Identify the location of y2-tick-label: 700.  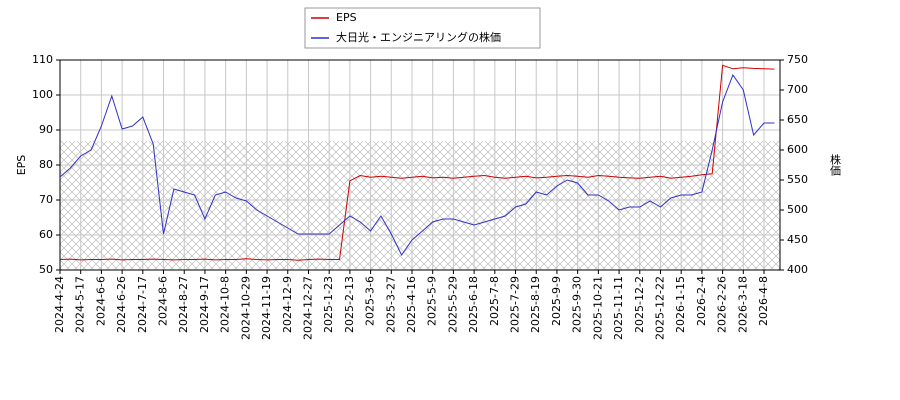
(797, 89).